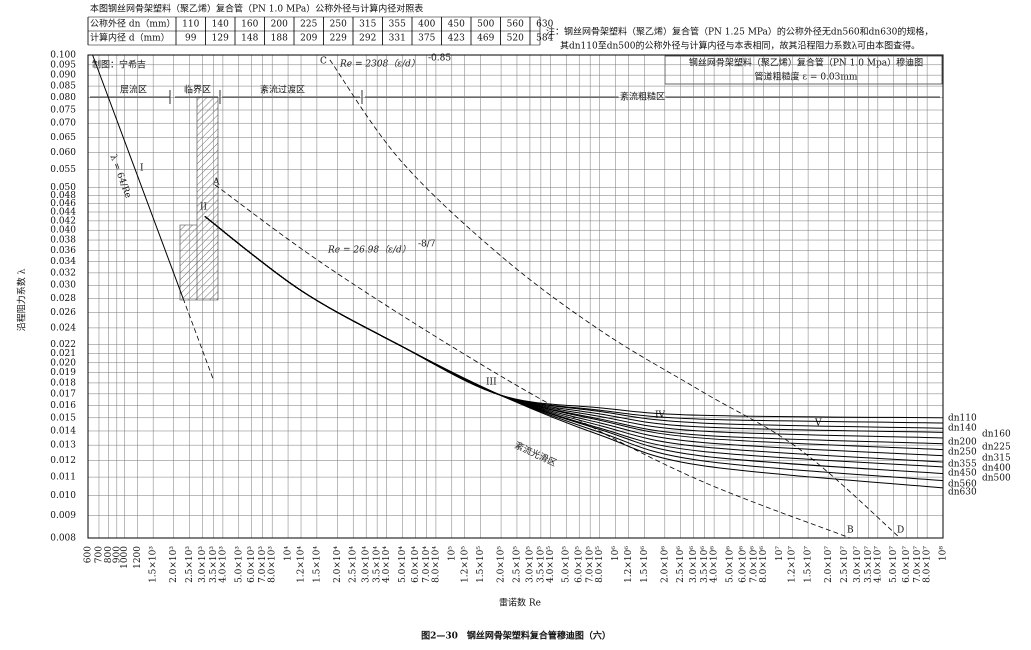 This screenshot has height=650, width=1031. What do you see at coordinates (928, 564) in the screenshot?
I see `x-tick-label: 8.0×10⁷` at bounding box center [928, 564].